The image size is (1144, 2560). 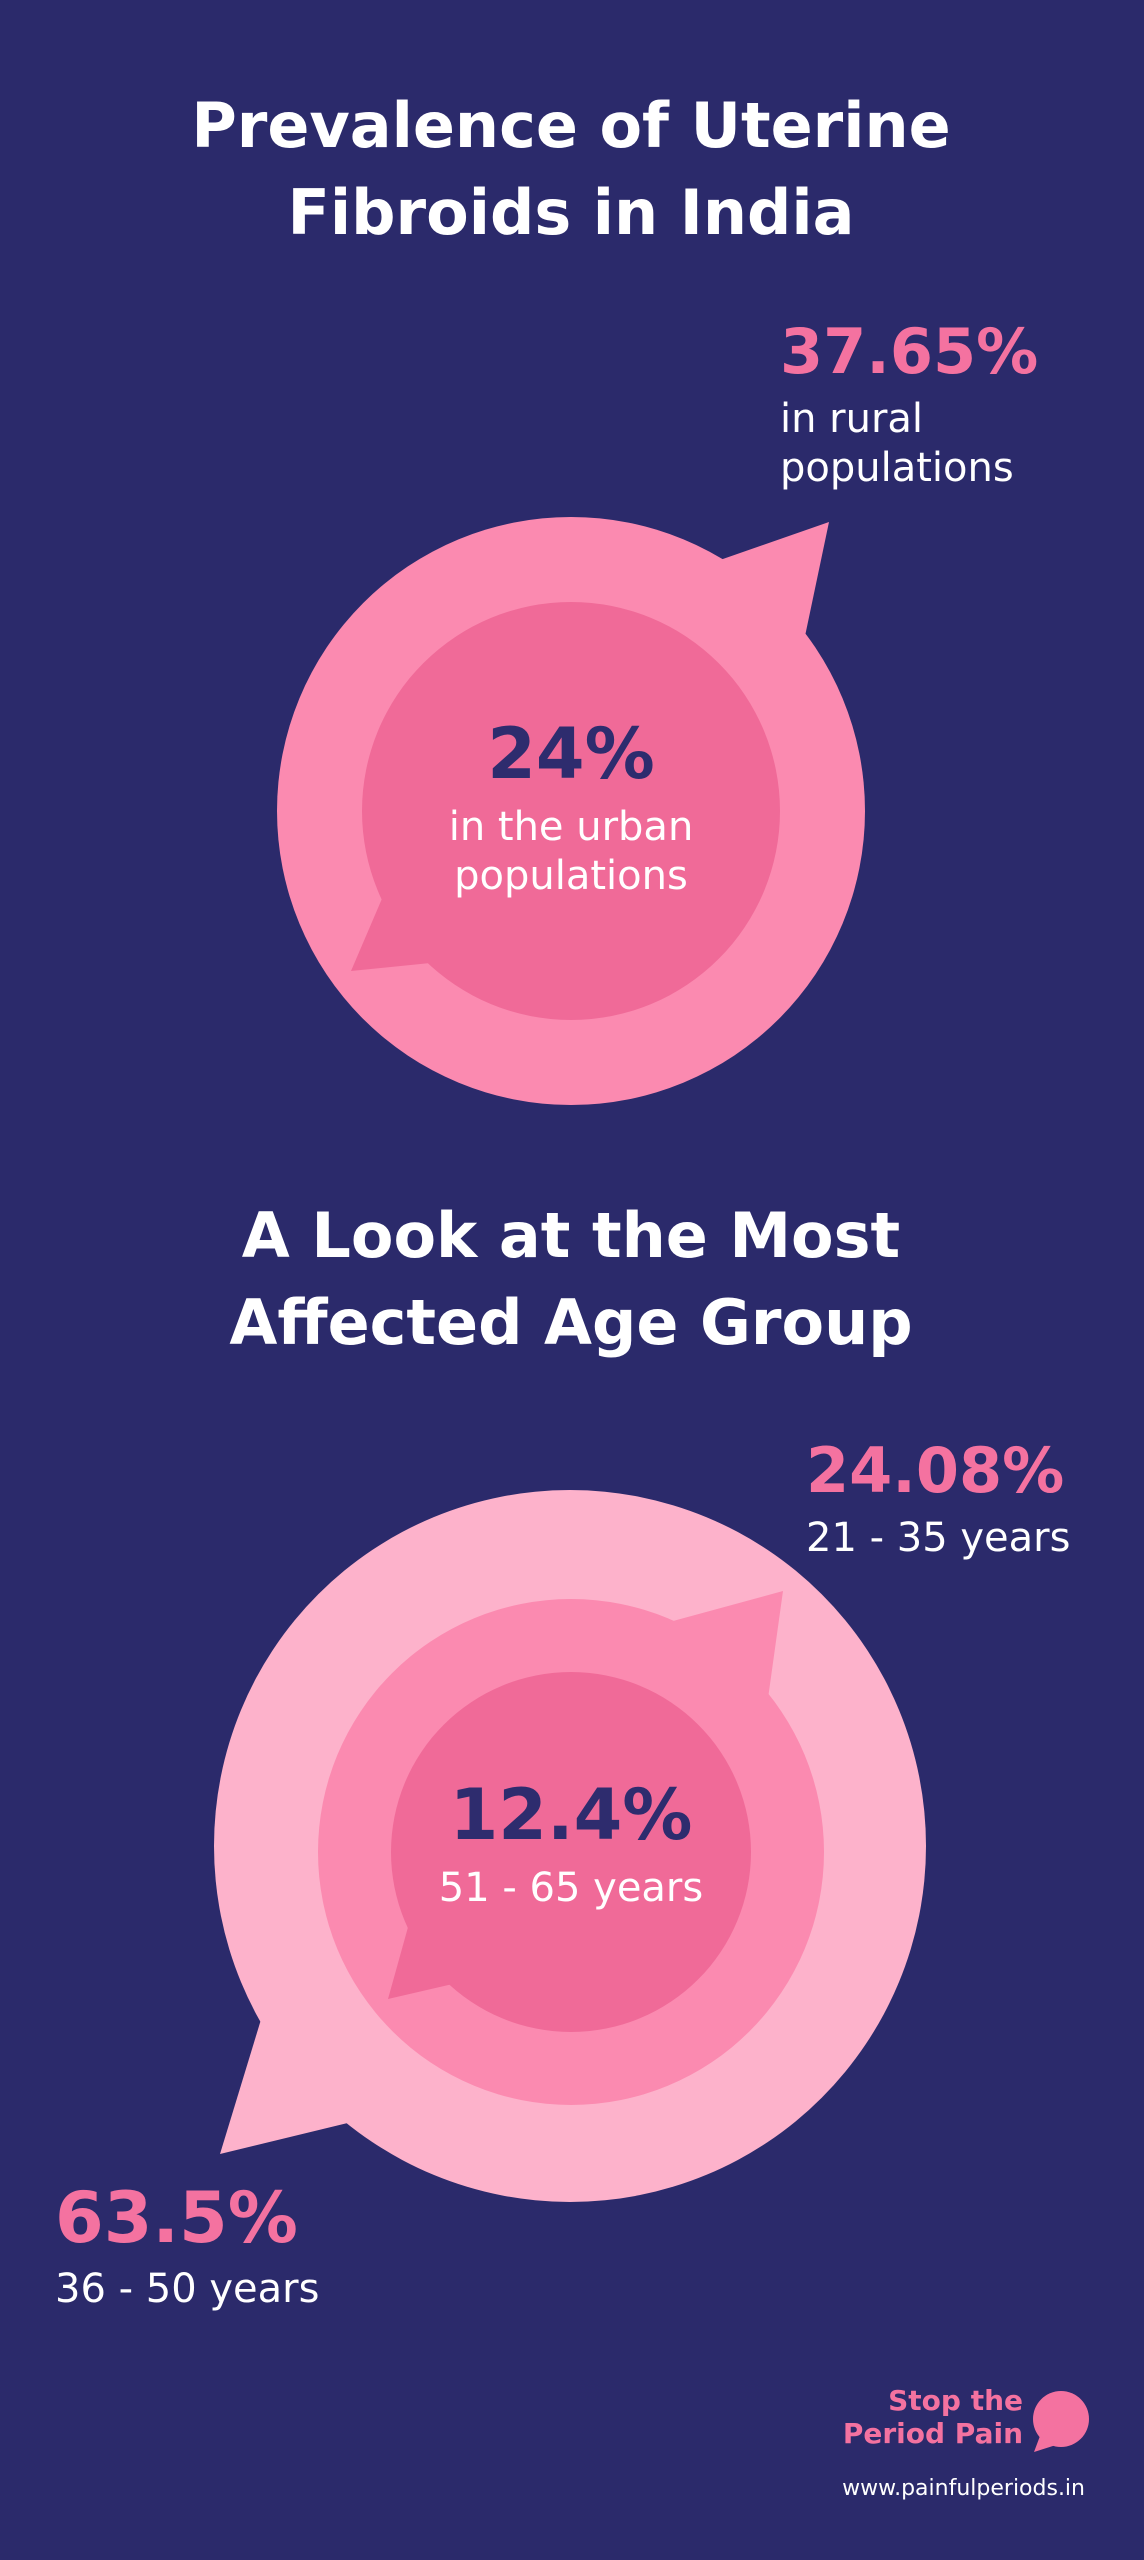 What do you see at coordinates (571, 827) in the screenshot?
I see `stat-label: in the urban` at bounding box center [571, 827].